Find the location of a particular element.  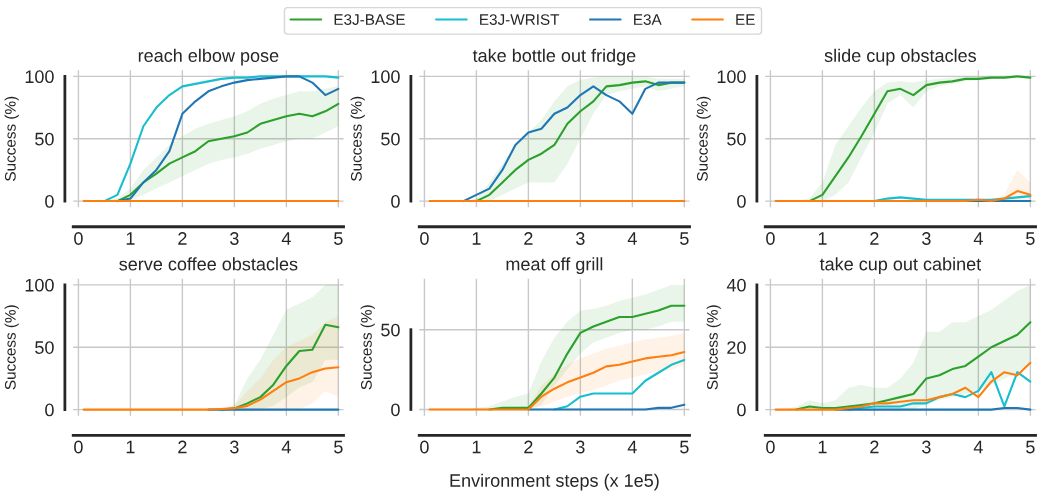

legend-label: E3A is located at coordinates (648, 19).